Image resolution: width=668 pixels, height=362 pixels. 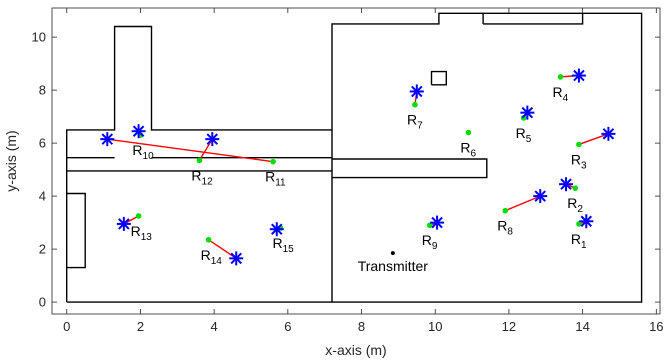 I want to click on y-tick-label: 0, so click(x=42, y=302).